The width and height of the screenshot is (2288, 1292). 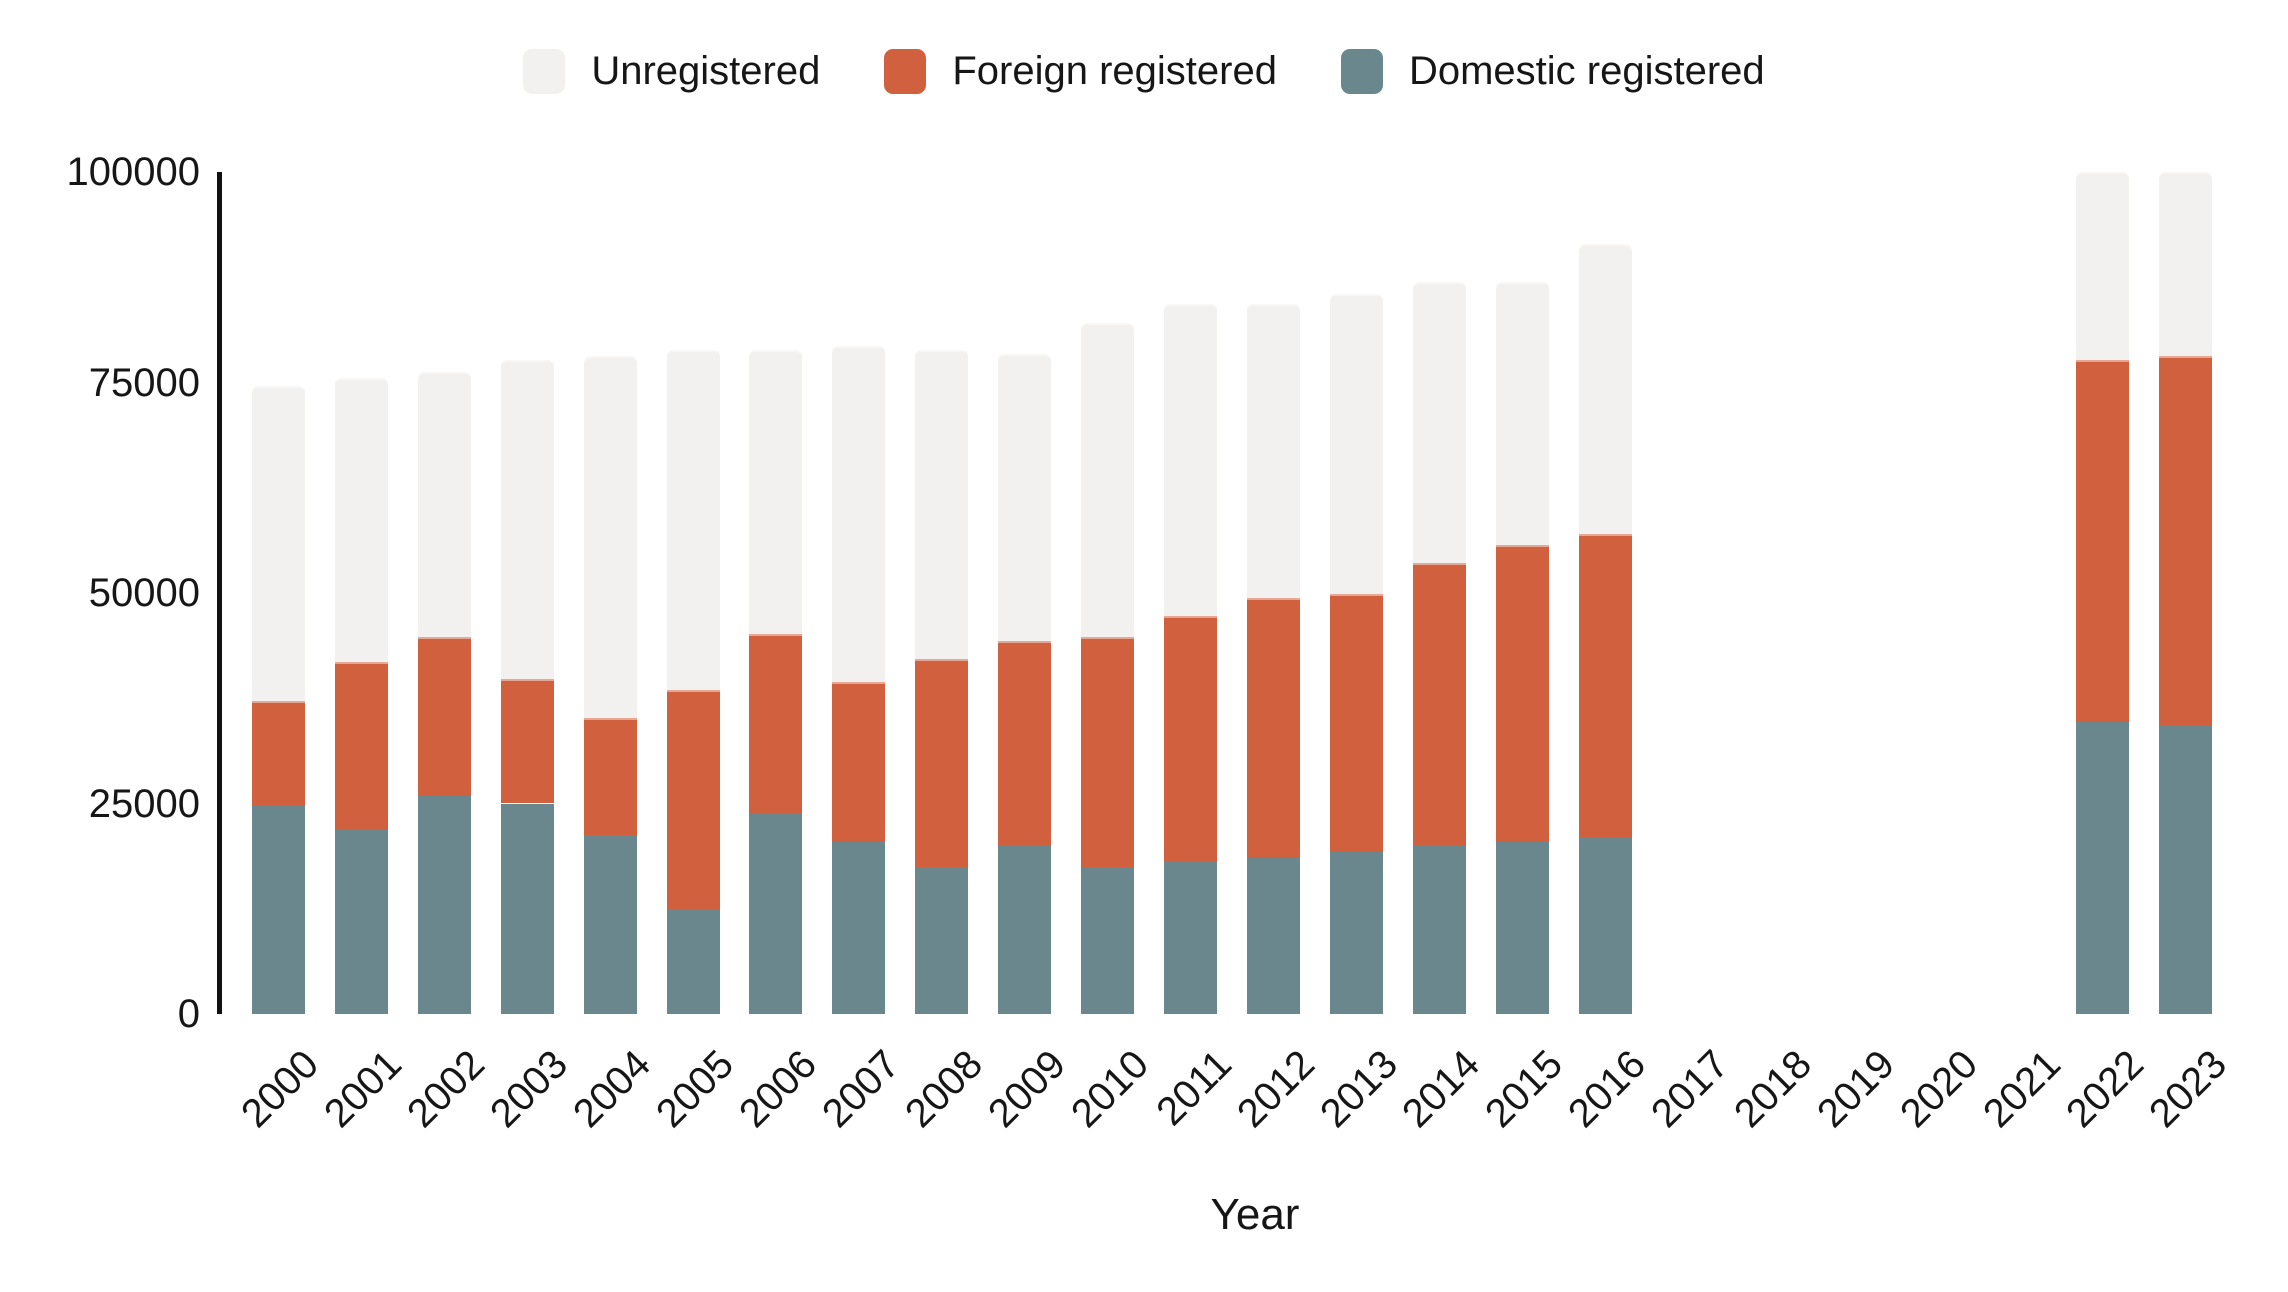 What do you see at coordinates (527, 741) in the screenshot?
I see `bar-2003-foreign-registered` at bounding box center [527, 741].